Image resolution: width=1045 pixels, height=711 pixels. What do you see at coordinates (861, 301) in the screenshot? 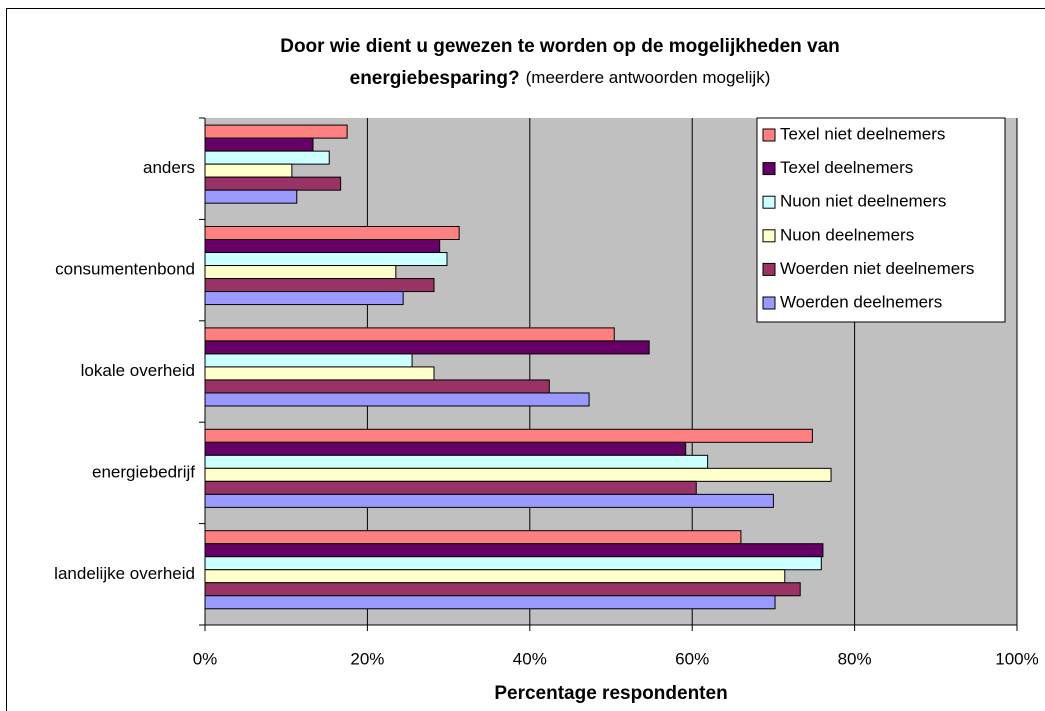
I see `legend-label: Woerden deelnemers` at bounding box center [861, 301].